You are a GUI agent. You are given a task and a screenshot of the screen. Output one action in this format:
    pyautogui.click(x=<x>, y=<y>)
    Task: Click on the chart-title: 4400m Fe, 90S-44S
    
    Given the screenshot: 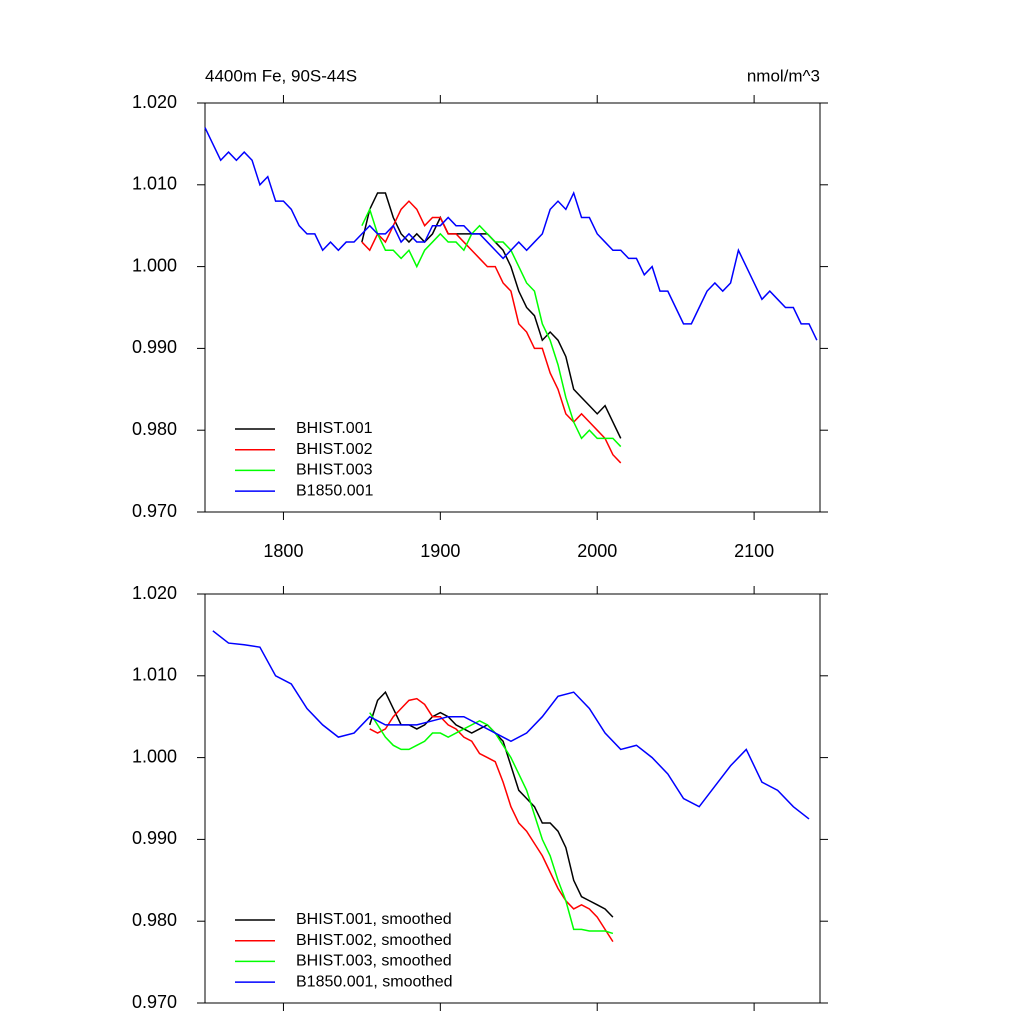 What is the action you would take?
    pyautogui.click(x=281, y=75)
    